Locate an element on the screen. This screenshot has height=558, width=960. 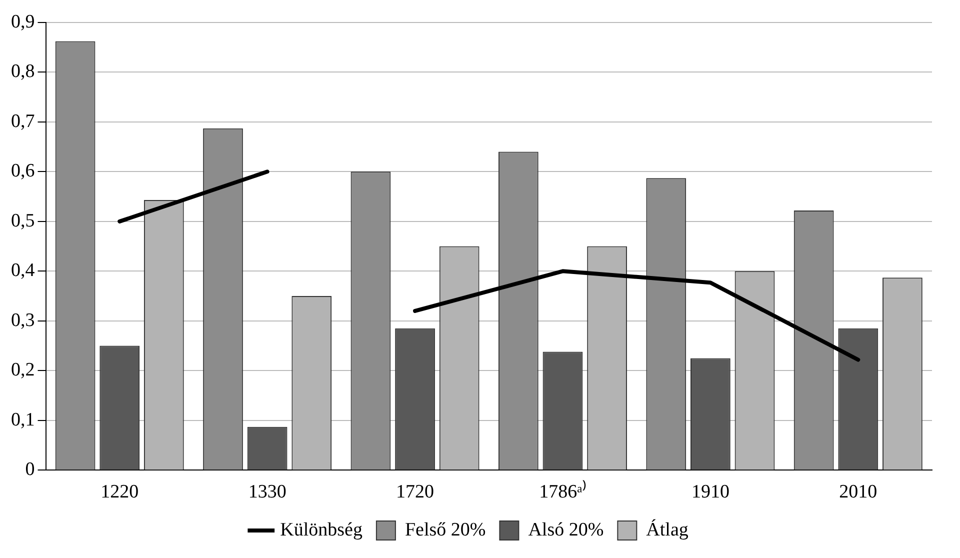
y-tick-label: 0,3 is located at coordinates (23, 320).